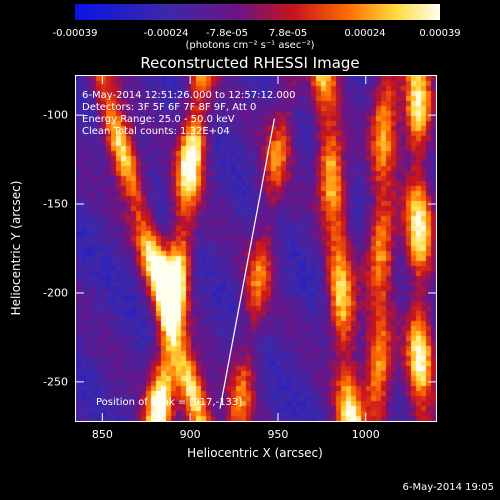 This screenshot has height=500, width=500. I want to click on method-counts-annotation: Clean Total counts: 1.32E+04, so click(156, 131).